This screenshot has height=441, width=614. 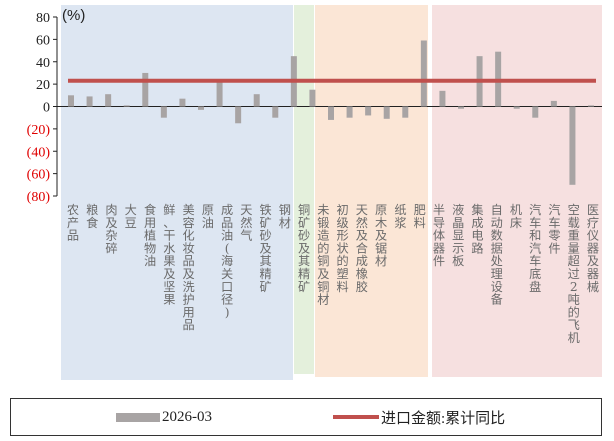 I want to click on x-tick-label: 成品油(海关口径), so click(x=227, y=261).